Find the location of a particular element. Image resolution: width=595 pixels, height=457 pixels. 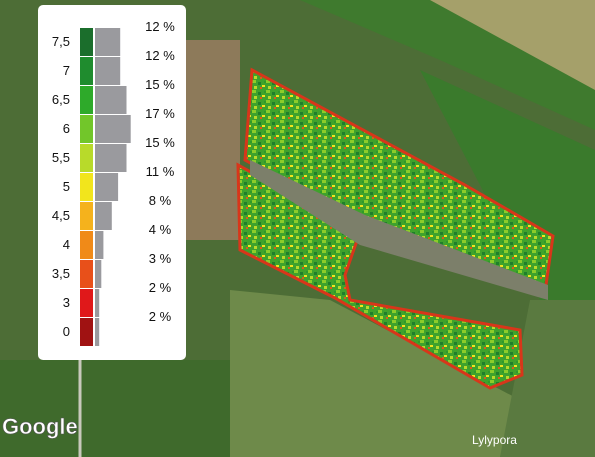

legend-class-label: 0 is located at coordinates (66, 331).